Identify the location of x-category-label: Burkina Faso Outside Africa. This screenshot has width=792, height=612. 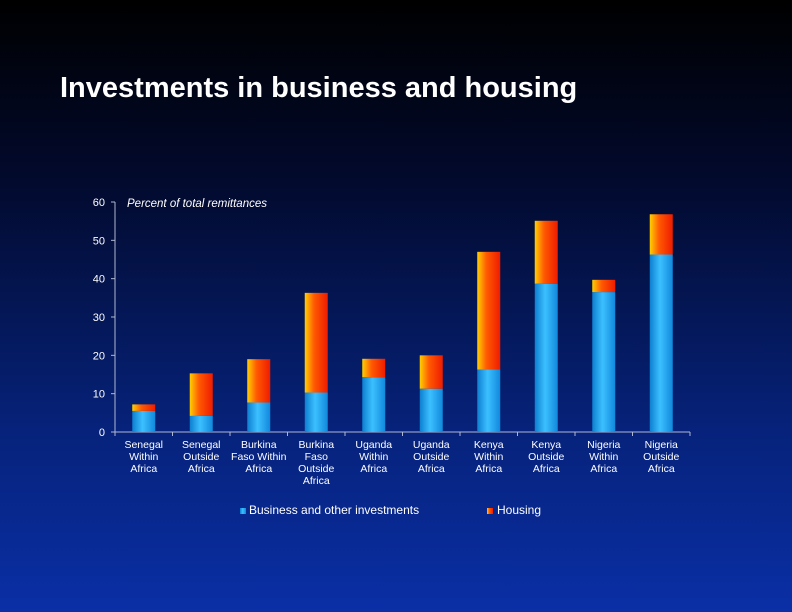
(316, 463).